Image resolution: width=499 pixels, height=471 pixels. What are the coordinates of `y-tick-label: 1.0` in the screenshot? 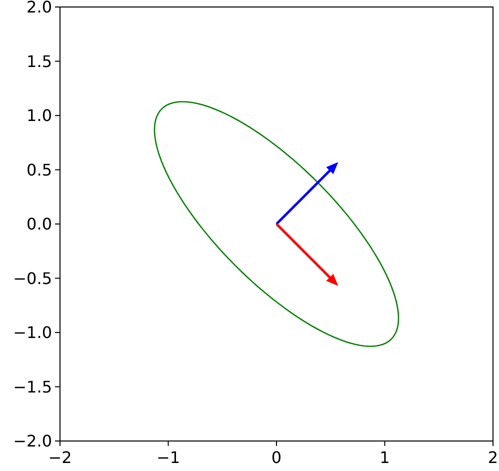 It's located at (39, 116).